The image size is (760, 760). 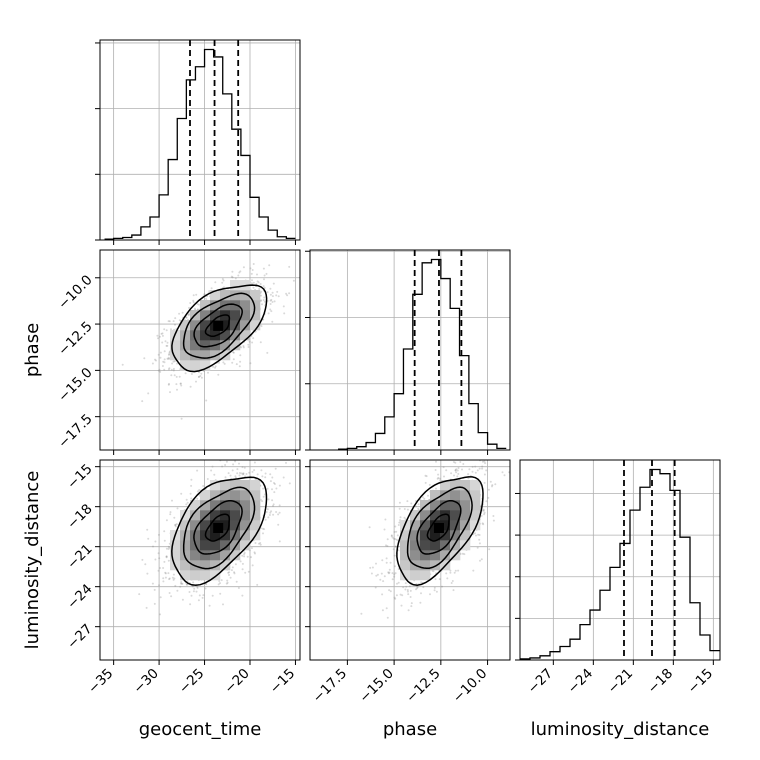 What do you see at coordinates (79, 476) in the screenshot?
I see `density-ytick-label: −15` at bounding box center [79, 476].